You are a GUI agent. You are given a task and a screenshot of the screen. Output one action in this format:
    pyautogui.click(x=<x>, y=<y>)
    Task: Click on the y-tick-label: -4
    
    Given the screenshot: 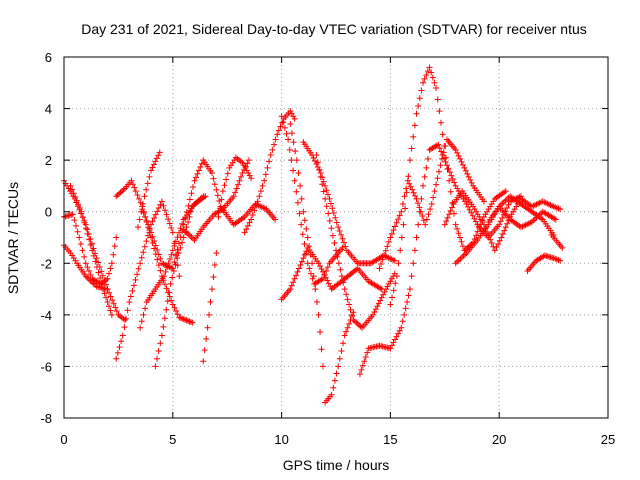 What is the action you would take?
    pyautogui.click(x=46, y=315)
    